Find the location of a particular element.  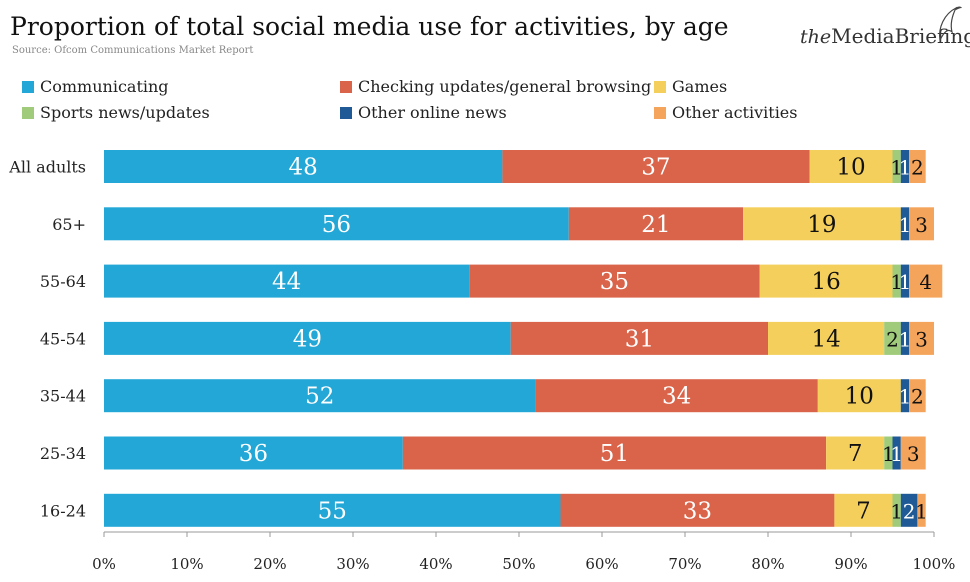

x-tick-label: 60% is located at coordinates (601, 564).